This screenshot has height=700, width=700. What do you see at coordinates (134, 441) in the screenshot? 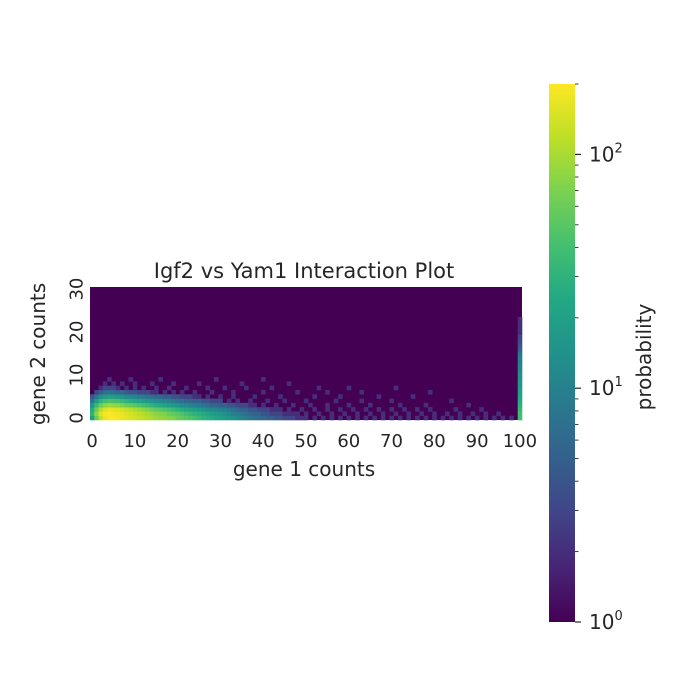
I see `x-tick-label: 10` at bounding box center [134, 441].